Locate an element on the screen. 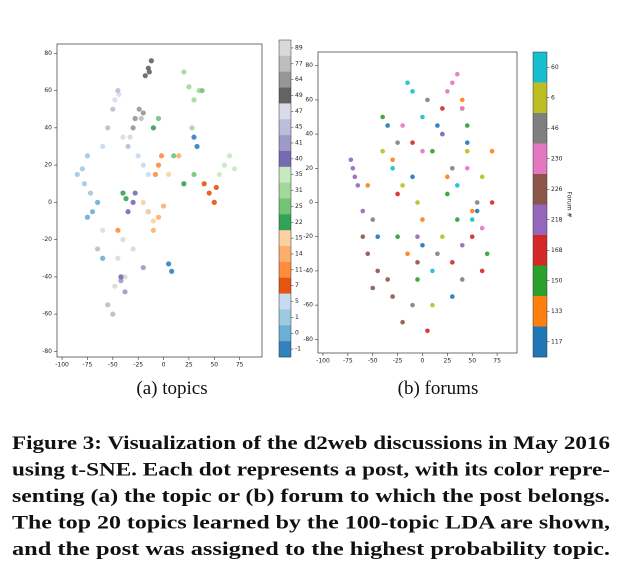 This screenshot has height=576, width=623. y-tick-label: -60 is located at coordinates (47, 314).